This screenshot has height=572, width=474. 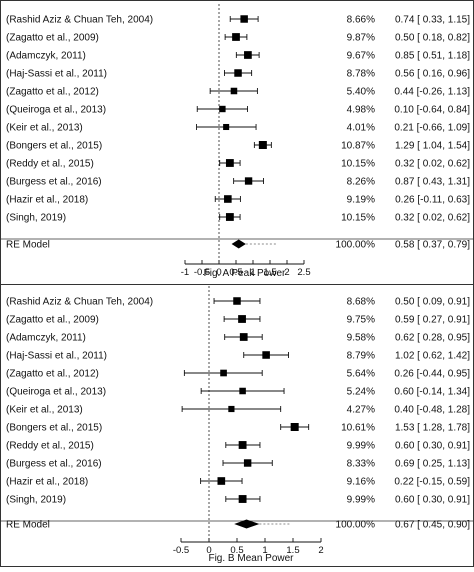 I want to click on x-axis-tick-label: -1, so click(x=185, y=272).